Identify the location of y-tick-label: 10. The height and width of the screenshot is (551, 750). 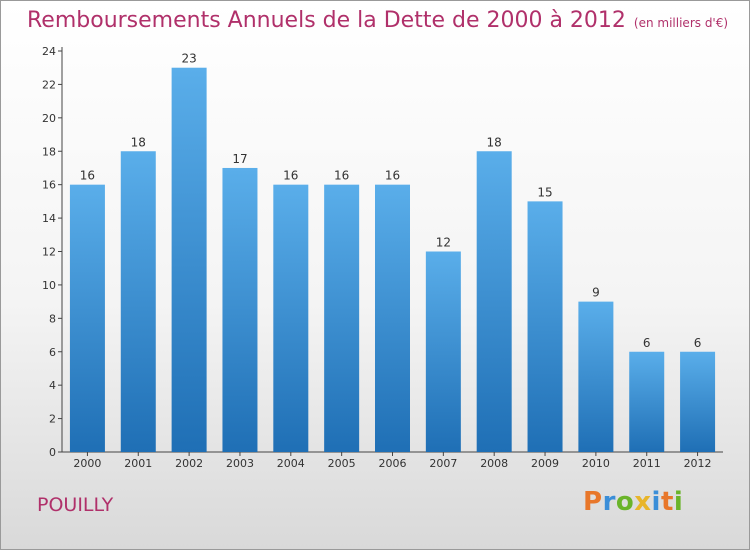
(49, 285).